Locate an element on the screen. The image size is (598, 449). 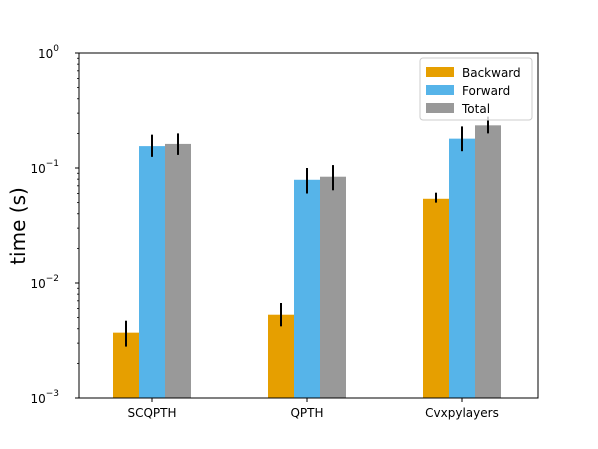
legend-label-total: Total is located at coordinates (475, 109).